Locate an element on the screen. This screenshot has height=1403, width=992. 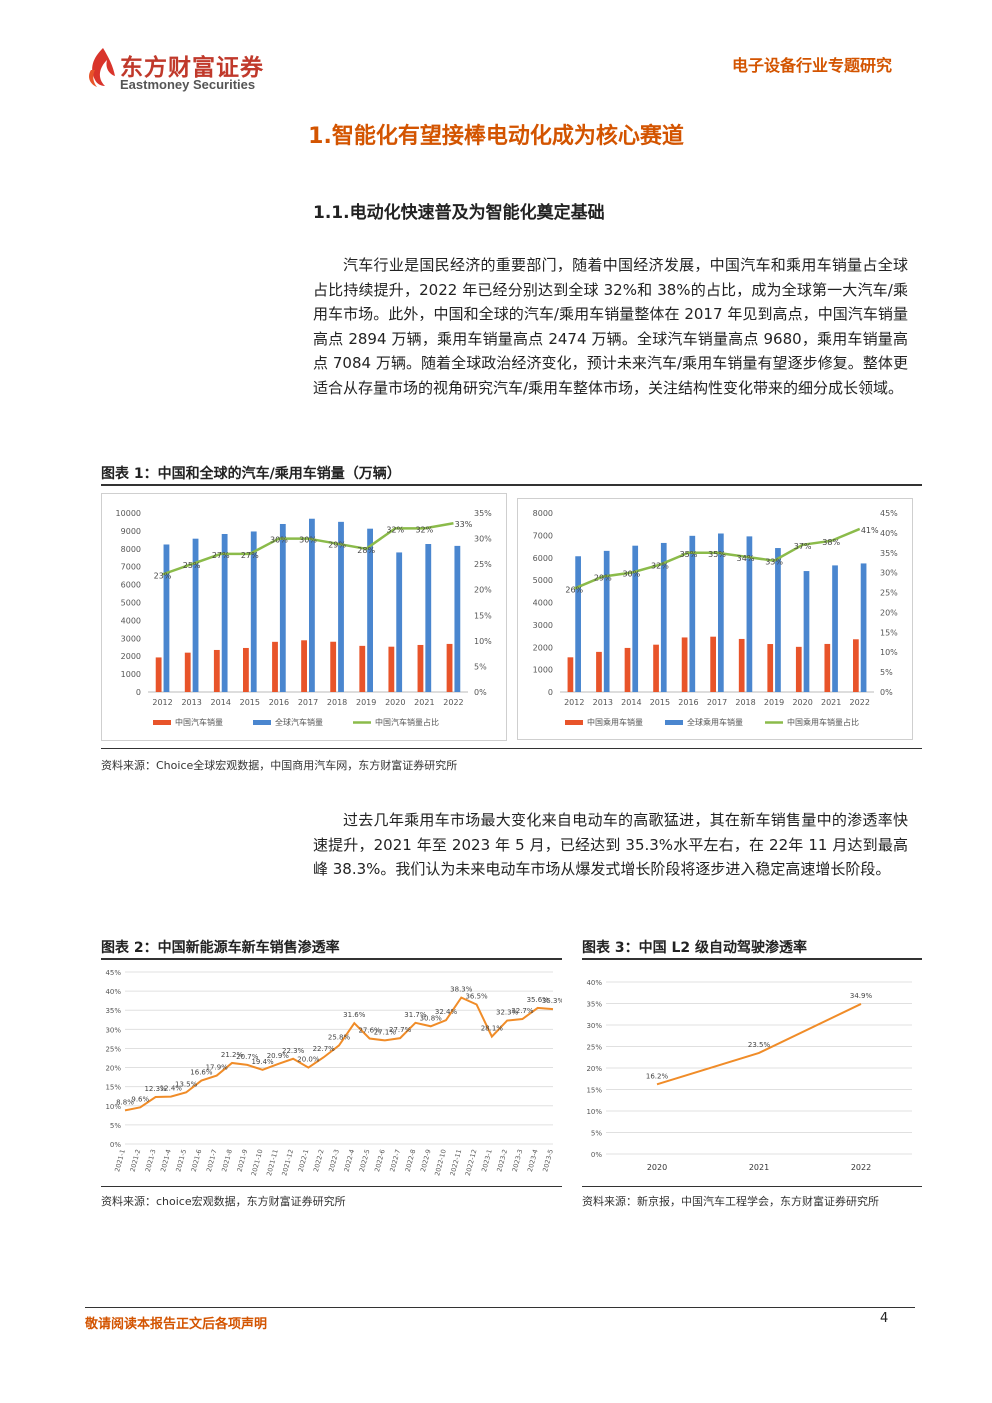
y-tick-label: 6000 is located at coordinates (543, 558).